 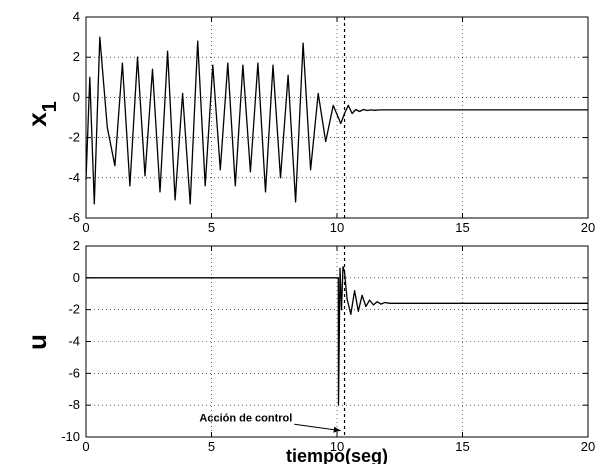 I want to click on annotation-arrow-line, so click(x=317, y=427).